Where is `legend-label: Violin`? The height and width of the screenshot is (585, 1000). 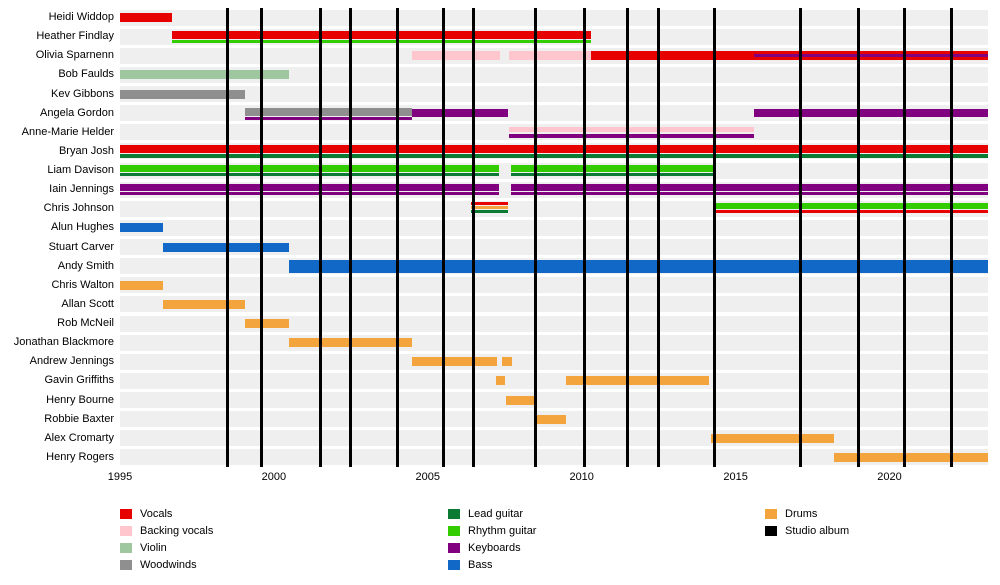
legend-label: Violin is located at coordinates (153, 547).